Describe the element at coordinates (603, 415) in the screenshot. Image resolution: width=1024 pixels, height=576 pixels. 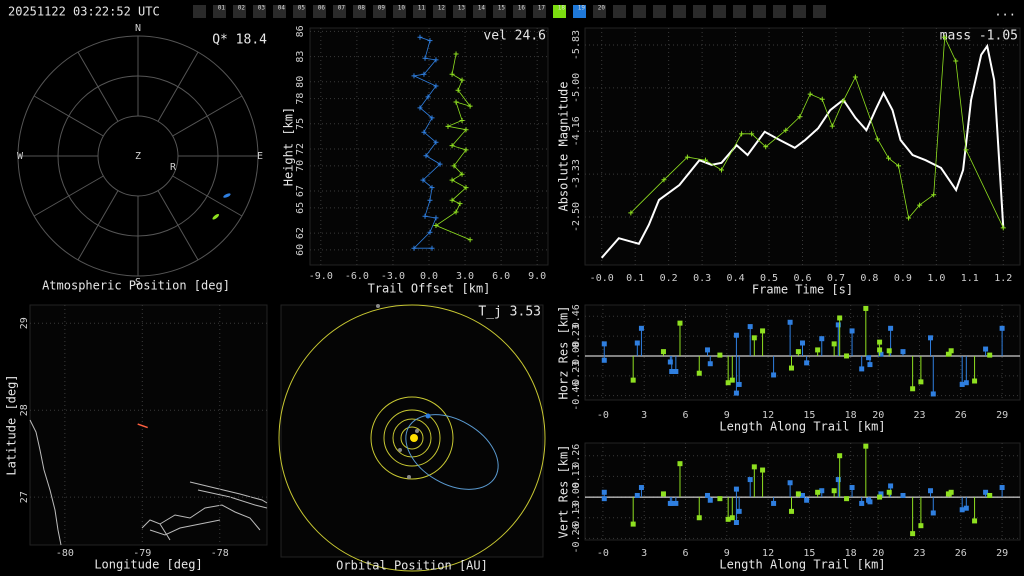
I see `x-tick-label: -0` at that location.